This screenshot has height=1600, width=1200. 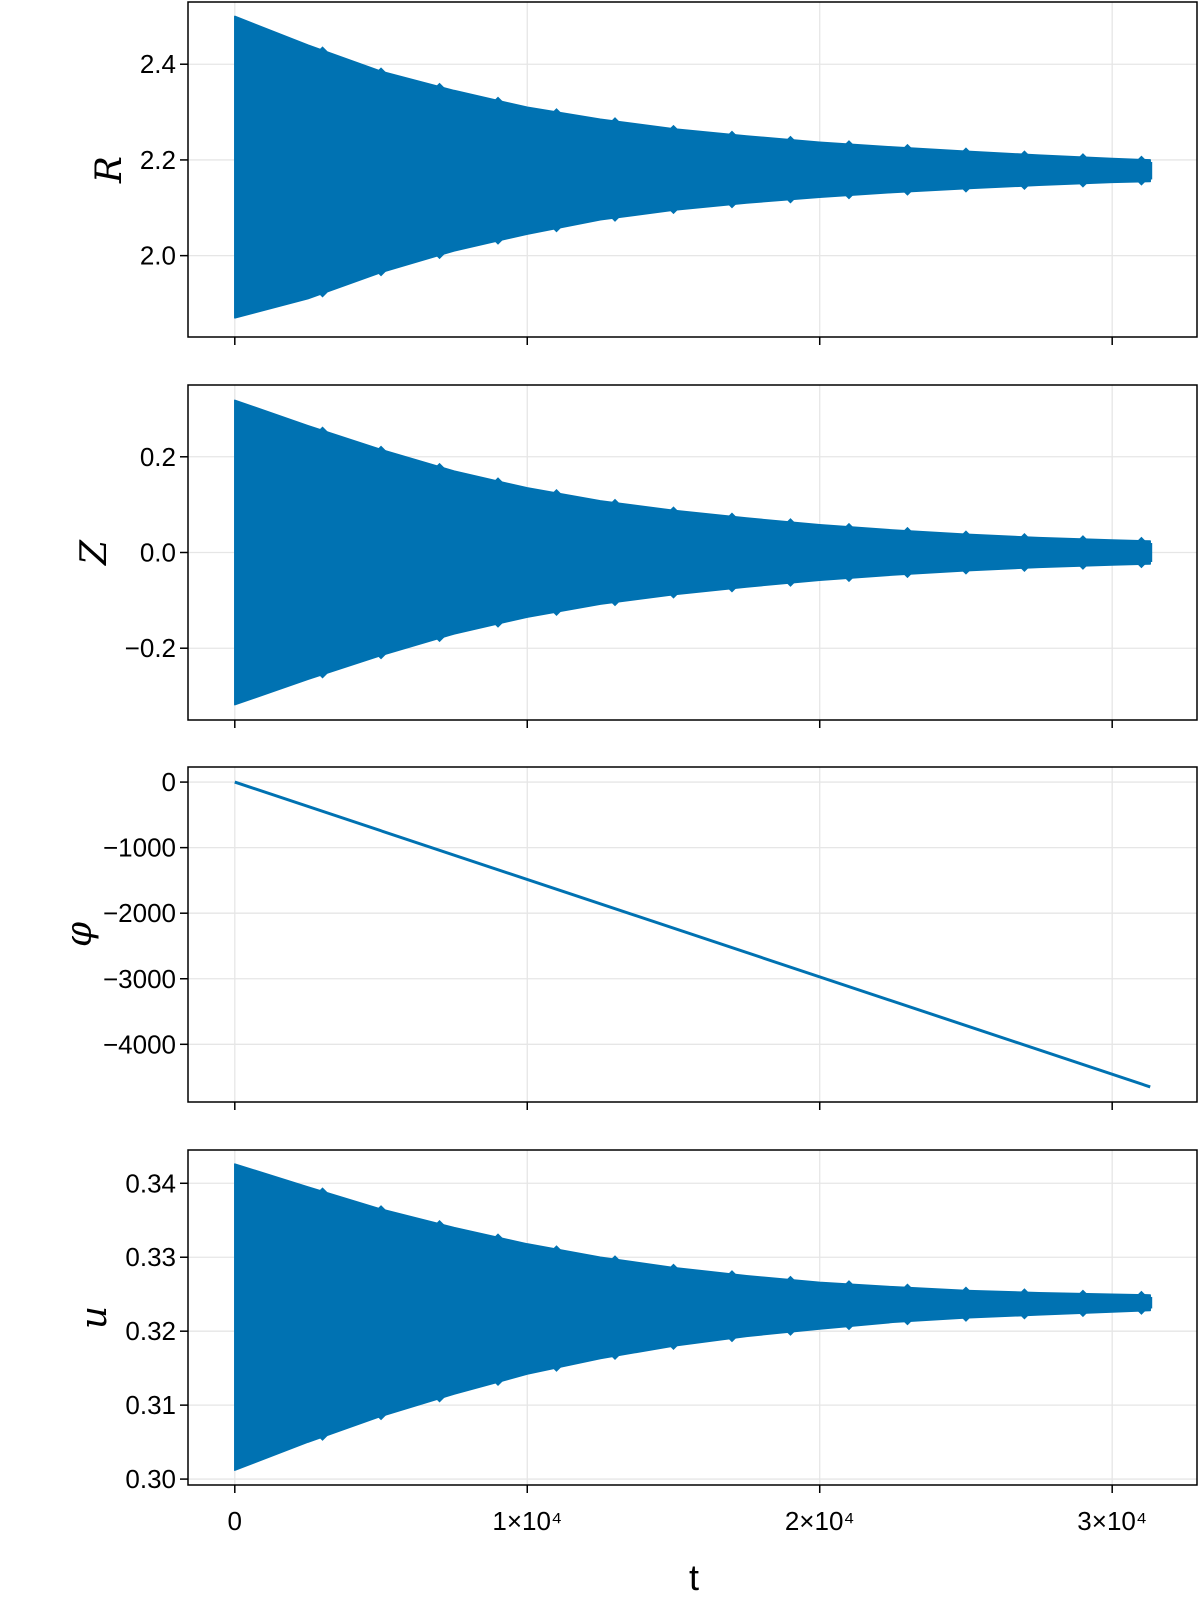 I want to click on y-tick-label: 0.2, so click(x=158, y=457).